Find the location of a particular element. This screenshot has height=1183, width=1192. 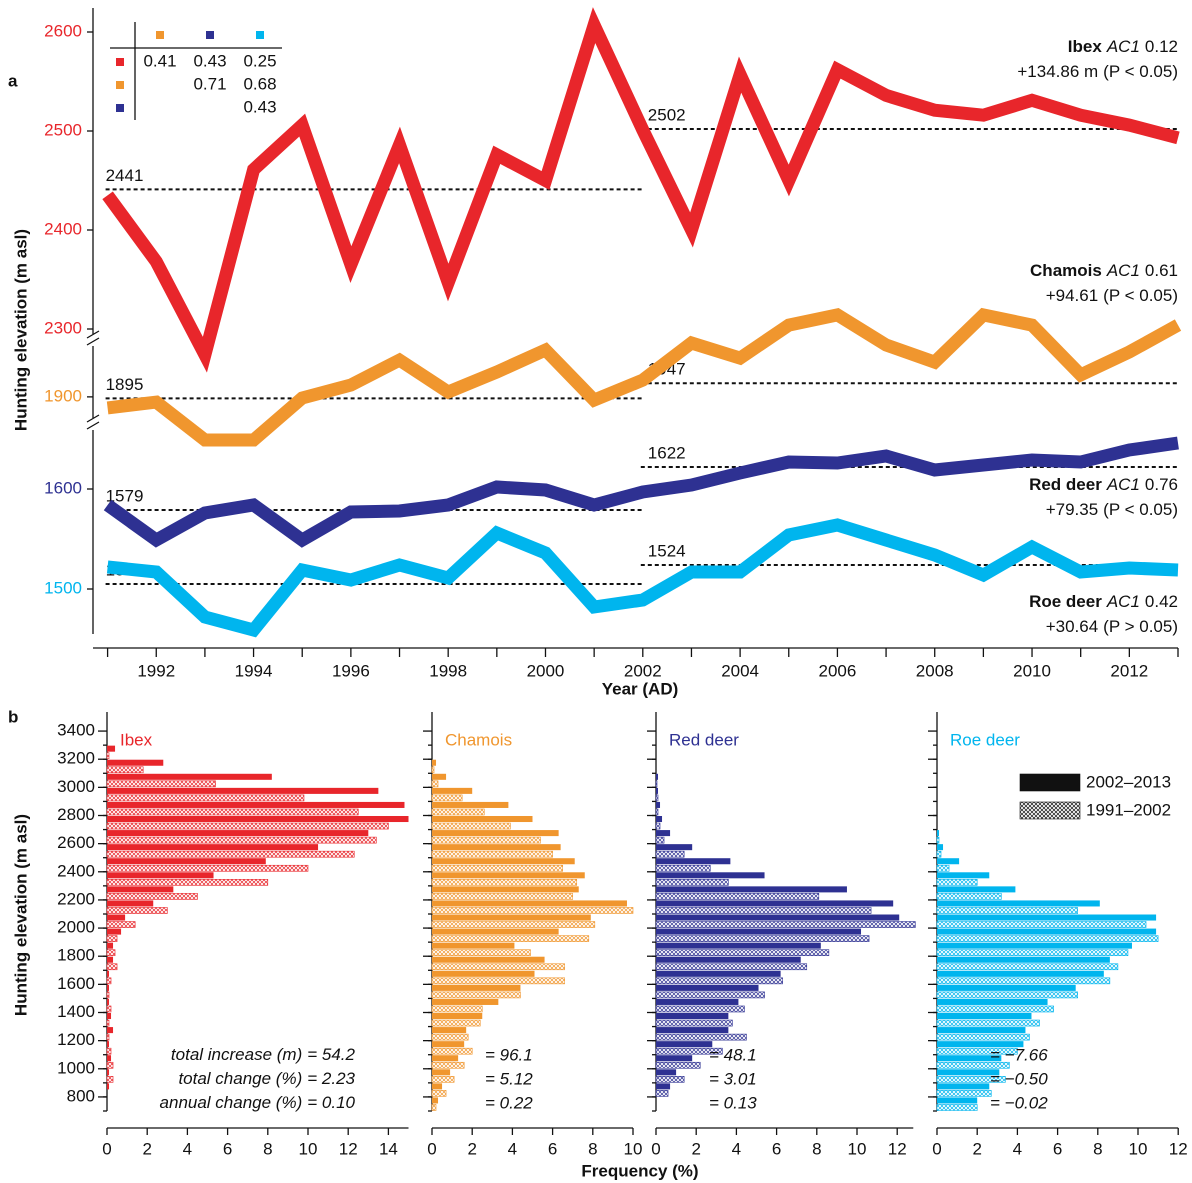

y-tick-label: 2200 is located at coordinates (76, 898).